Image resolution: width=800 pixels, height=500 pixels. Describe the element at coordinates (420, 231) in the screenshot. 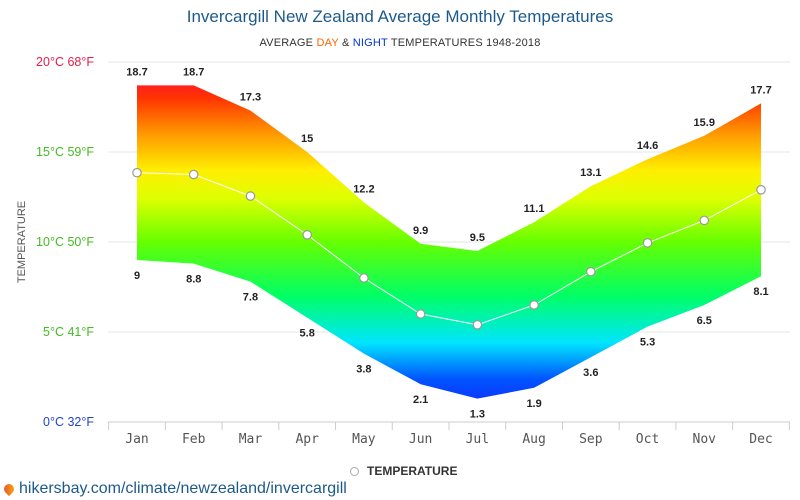

I see `high-temp-label: 9.9` at that location.